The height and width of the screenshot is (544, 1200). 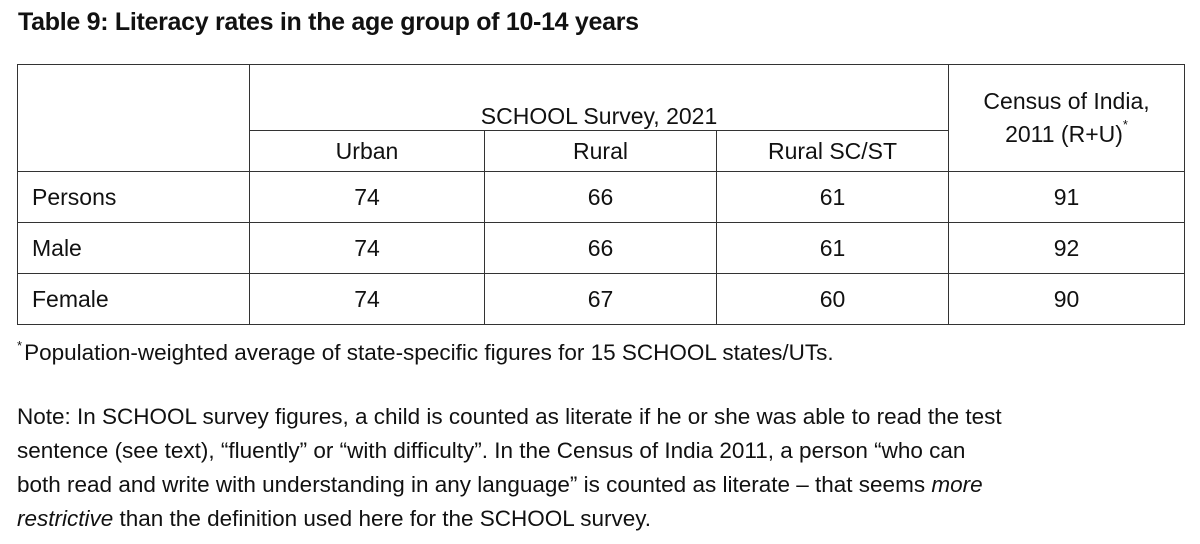 What do you see at coordinates (1125, 124) in the screenshot?
I see `census-footnote-marker: *` at bounding box center [1125, 124].